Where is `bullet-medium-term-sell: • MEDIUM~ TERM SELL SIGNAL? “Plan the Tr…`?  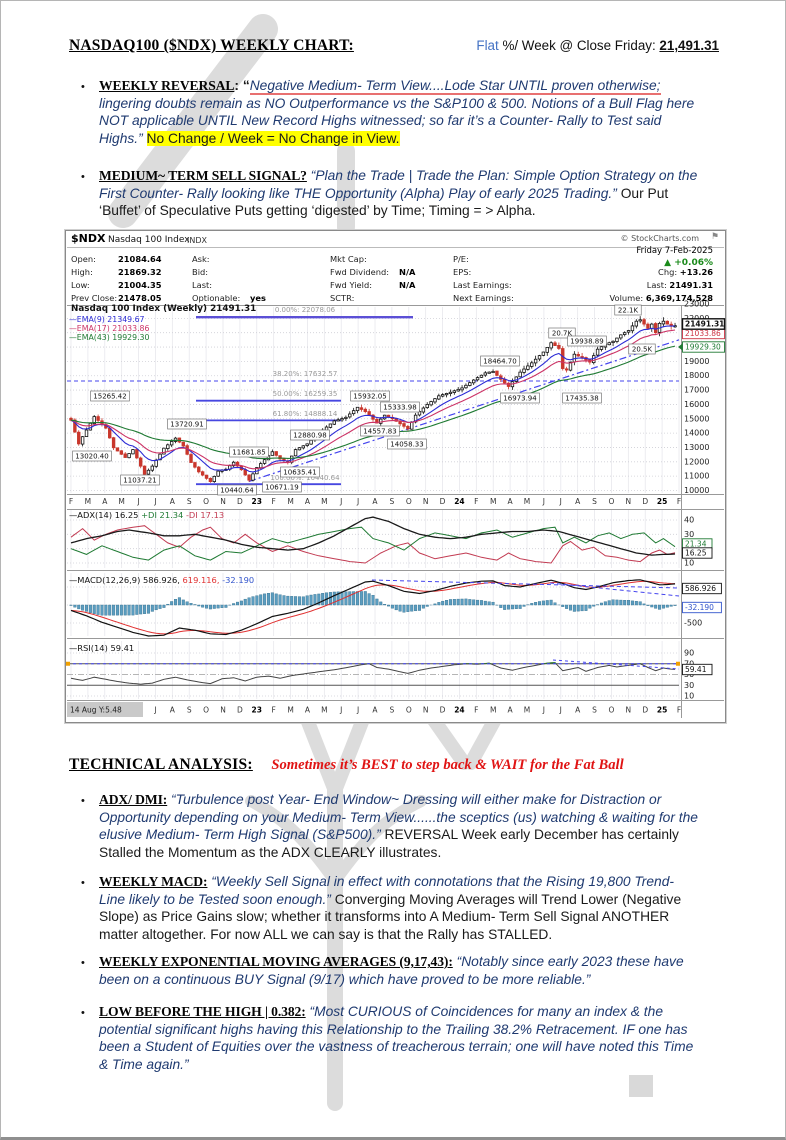
bullet-medium-term-sell: • MEDIUM~ TERM SELL SIGNAL? “Plan the Tr… is located at coordinates (390, 193).